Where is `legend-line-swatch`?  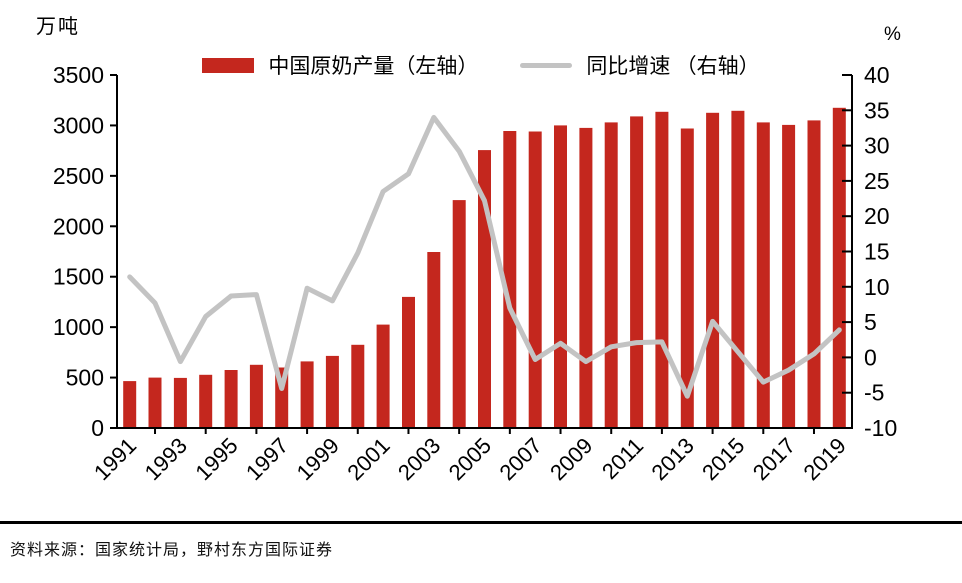 legend-line-swatch is located at coordinates (546, 65).